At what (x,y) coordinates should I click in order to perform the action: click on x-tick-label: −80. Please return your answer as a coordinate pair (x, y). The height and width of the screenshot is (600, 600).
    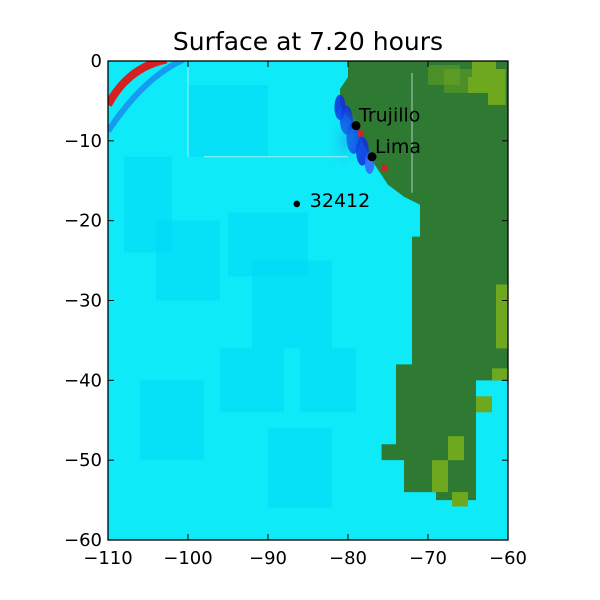
    Looking at the image, I should click on (348, 558).